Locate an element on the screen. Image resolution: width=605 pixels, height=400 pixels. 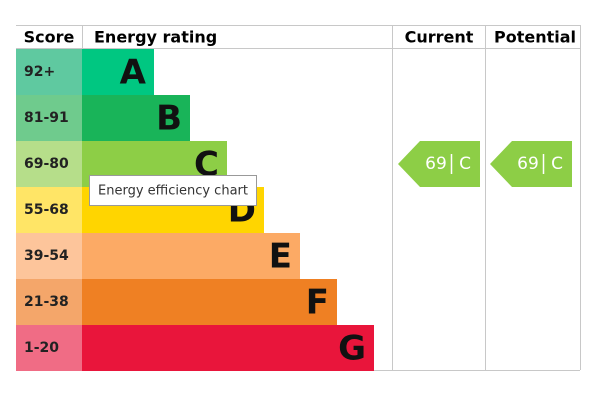
rating-letter: B is located at coordinates (169, 119).